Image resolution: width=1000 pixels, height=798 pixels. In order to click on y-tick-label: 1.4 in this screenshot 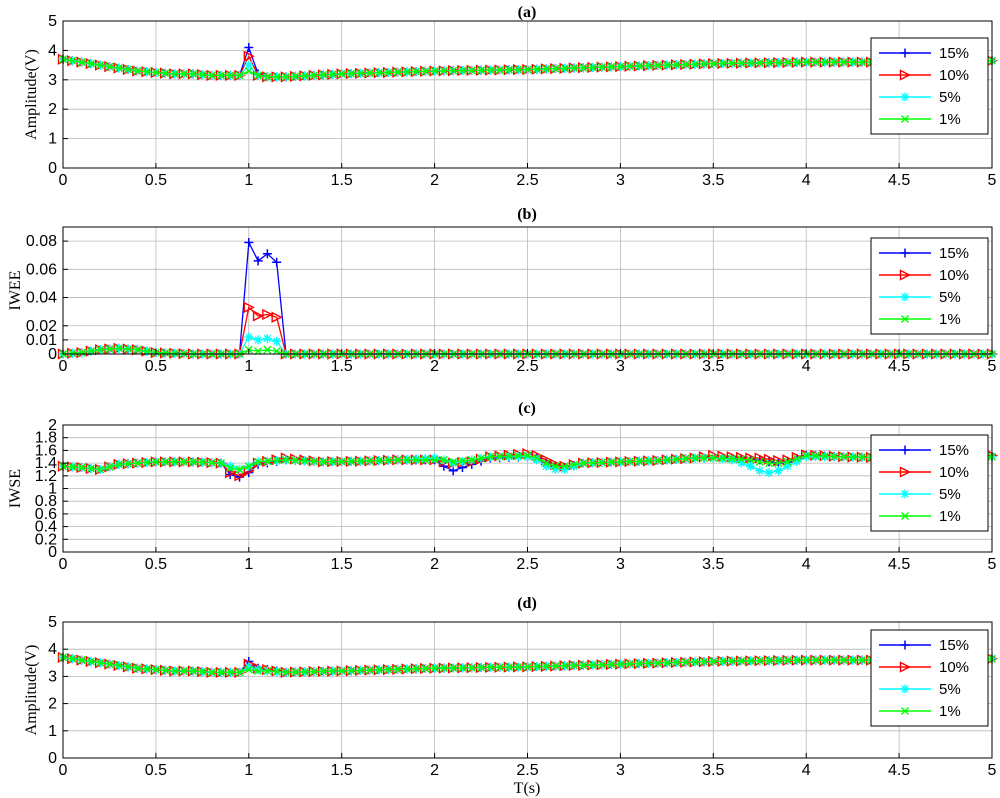, I will do `click(46, 463)`.